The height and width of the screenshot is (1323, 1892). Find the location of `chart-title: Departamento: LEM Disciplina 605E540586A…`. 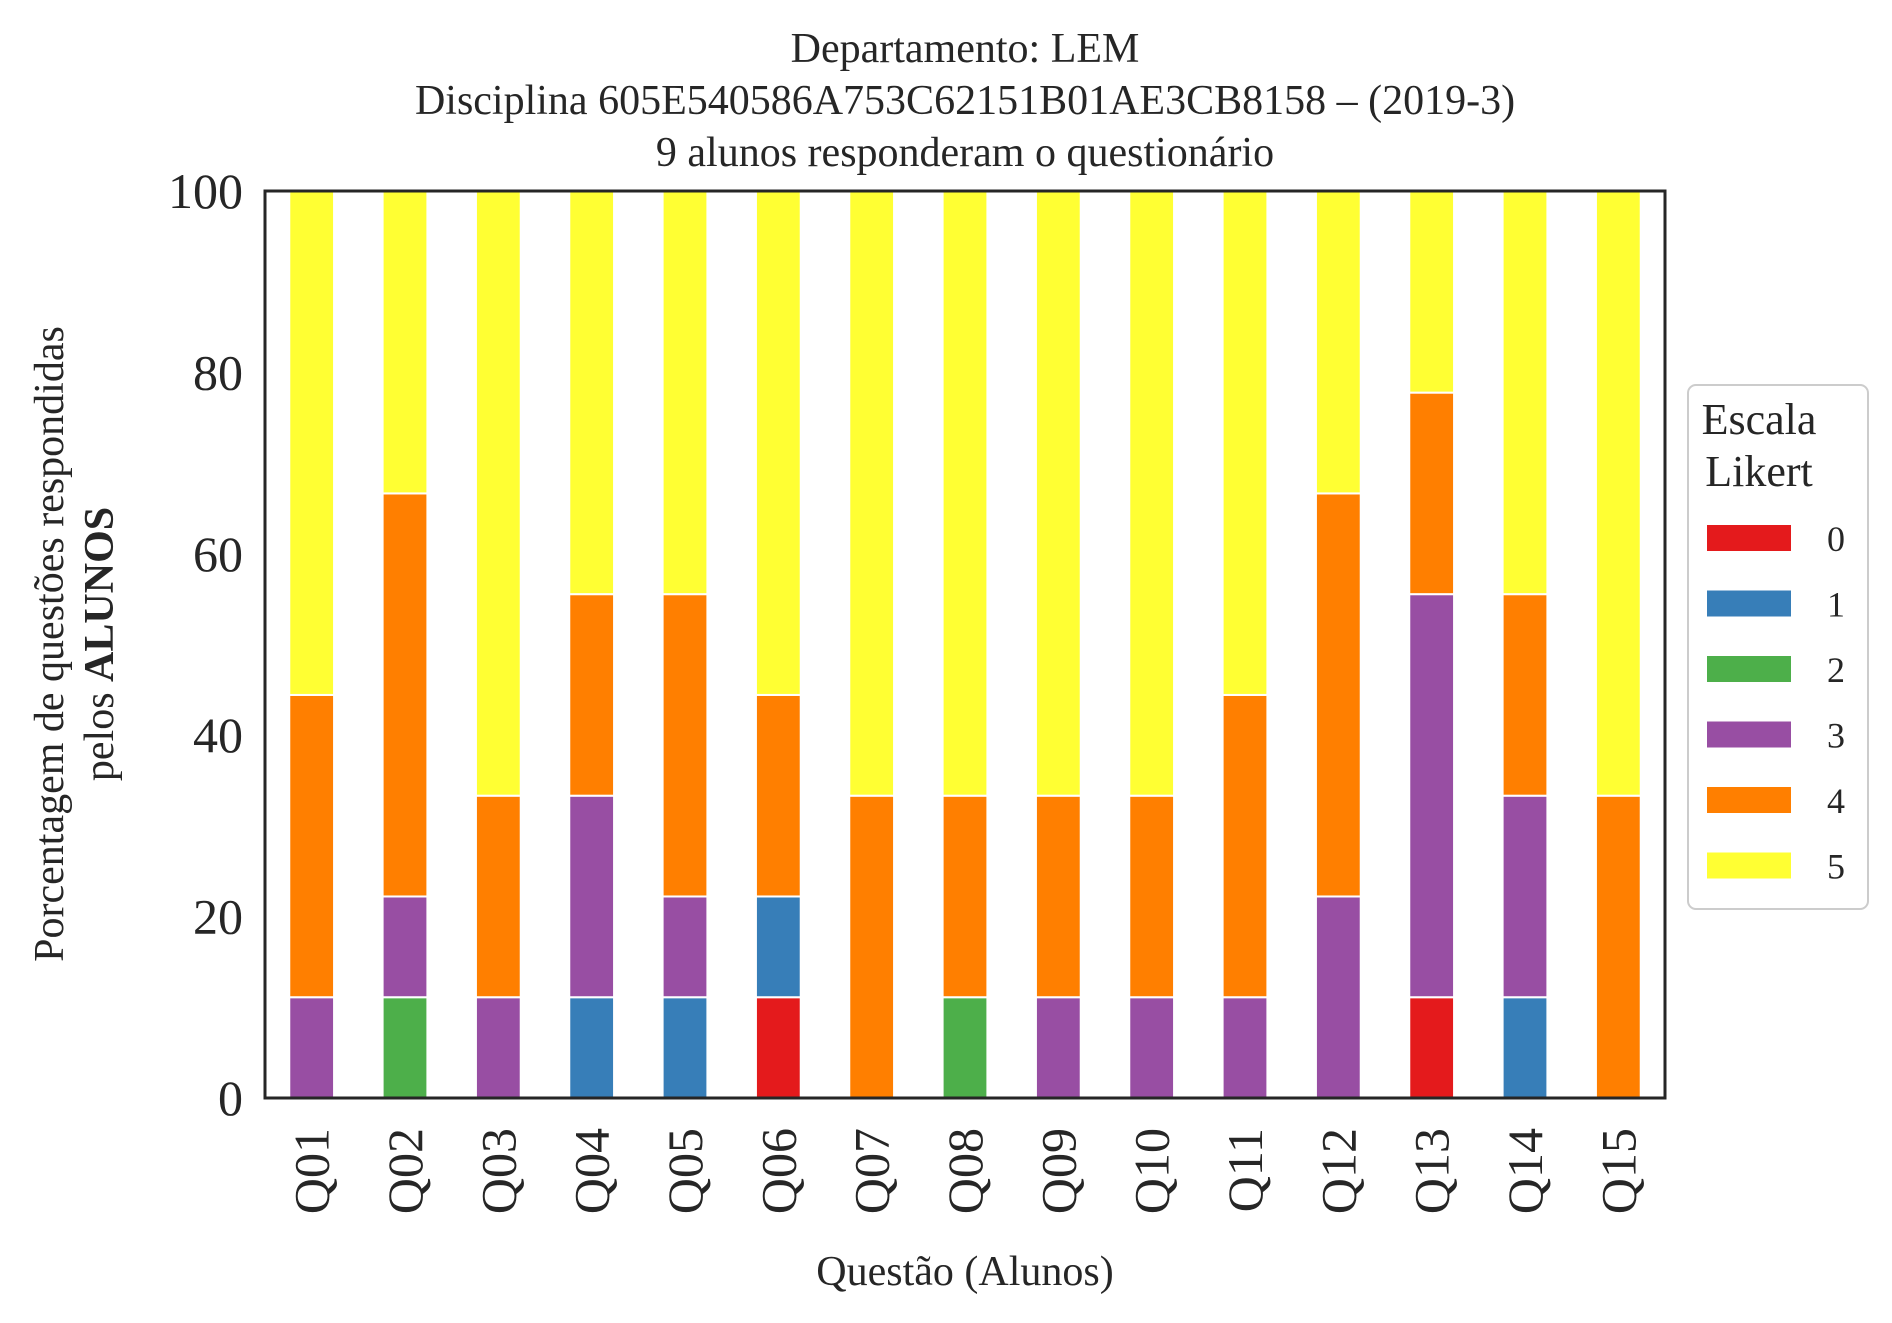

chart-title: Departamento: LEM Disciplina 605E540586A… is located at coordinates (965, 101).